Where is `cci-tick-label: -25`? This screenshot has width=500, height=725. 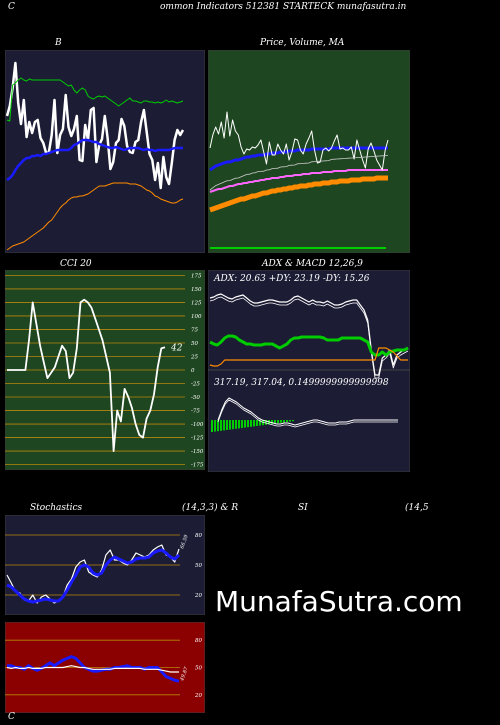
cci-tick-label: -25 is located at coordinates (195, 385).